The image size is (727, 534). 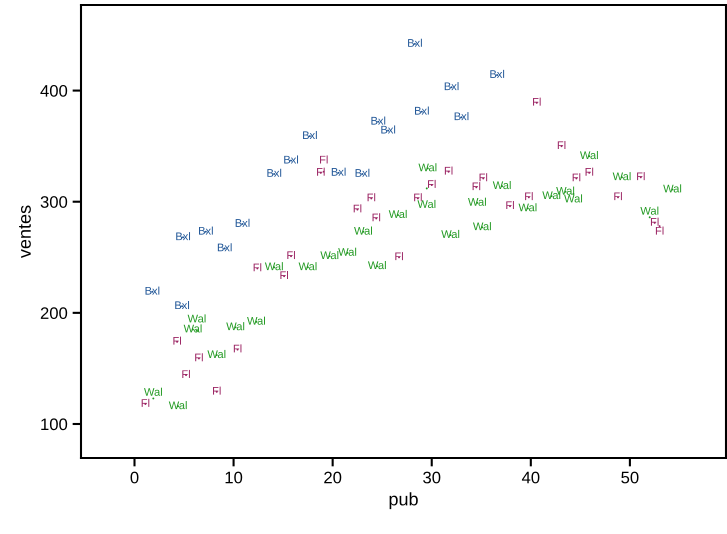 What do you see at coordinates (333, 478) in the screenshot?
I see `x-tick-label: 20` at bounding box center [333, 478].